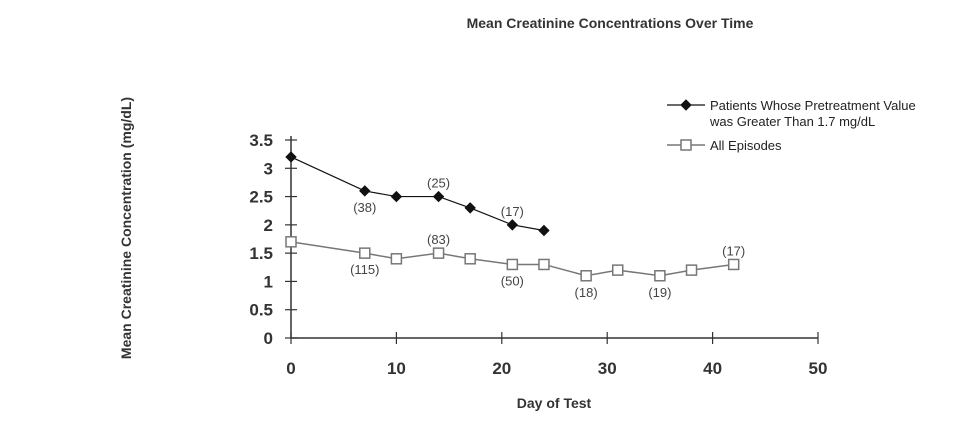 The height and width of the screenshot is (429, 974). Describe the element at coordinates (290, 368) in the screenshot. I see `x-tick-label: 0` at that location.